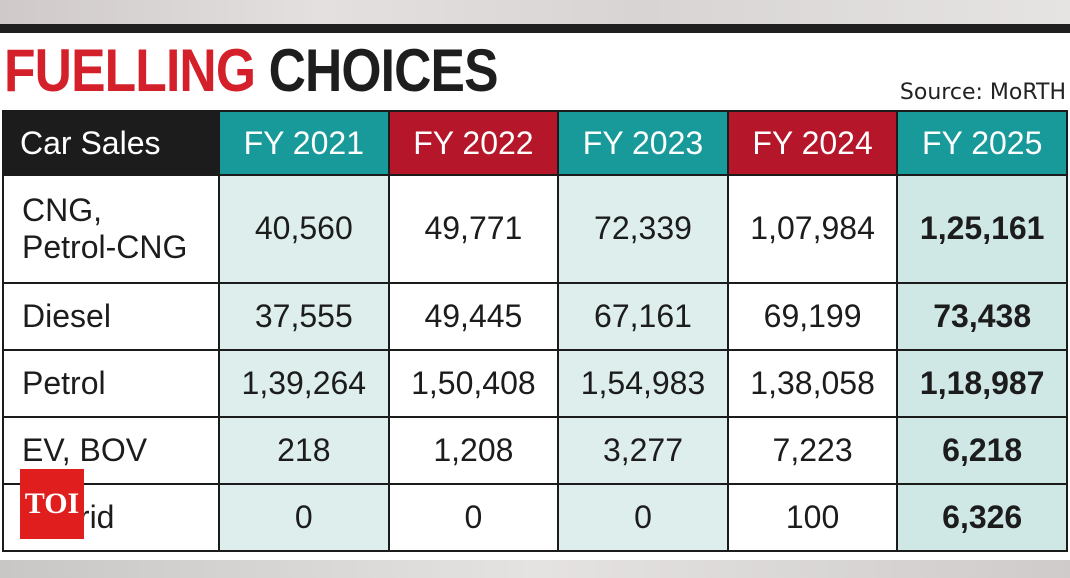 The height and width of the screenshot is (578, 1070). What do you see at coordinates (473, 383) in the screenshot?
I see `table-cell: 1,50,408` at bounding box center [473, 383].